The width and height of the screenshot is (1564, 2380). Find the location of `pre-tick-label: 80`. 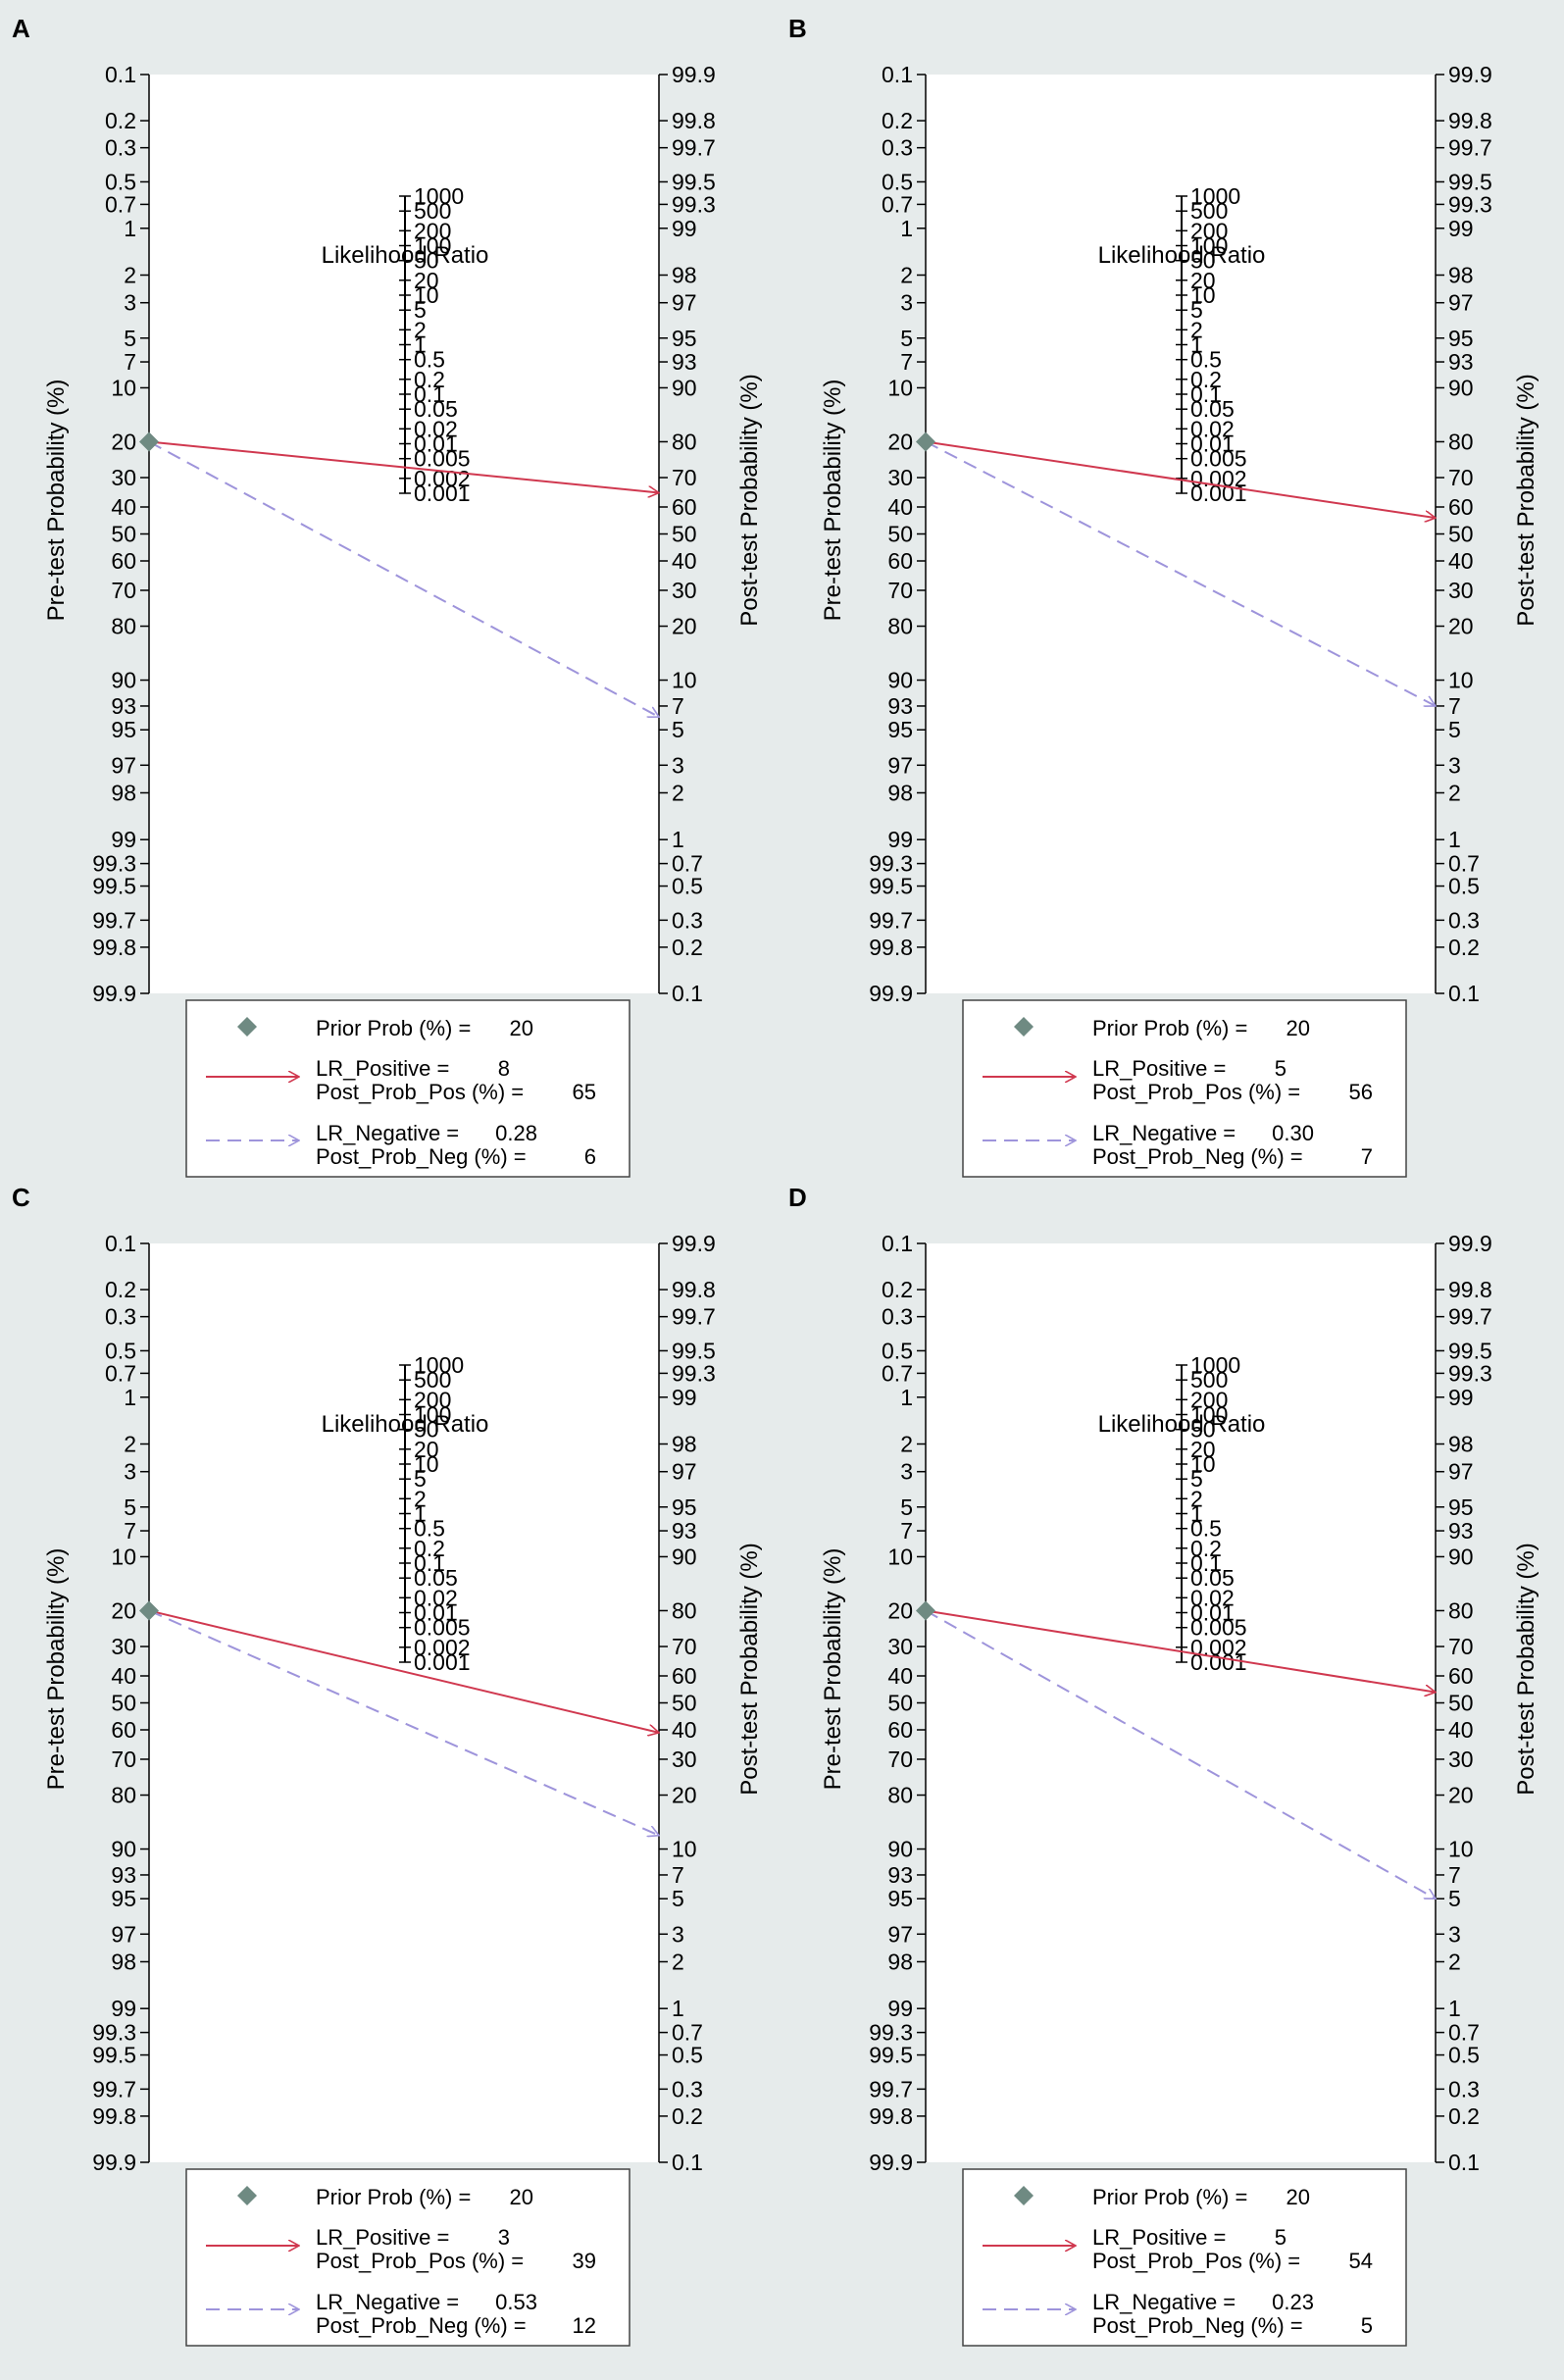

pre-tick-label: 80 is located at coordinates (900, 1795).